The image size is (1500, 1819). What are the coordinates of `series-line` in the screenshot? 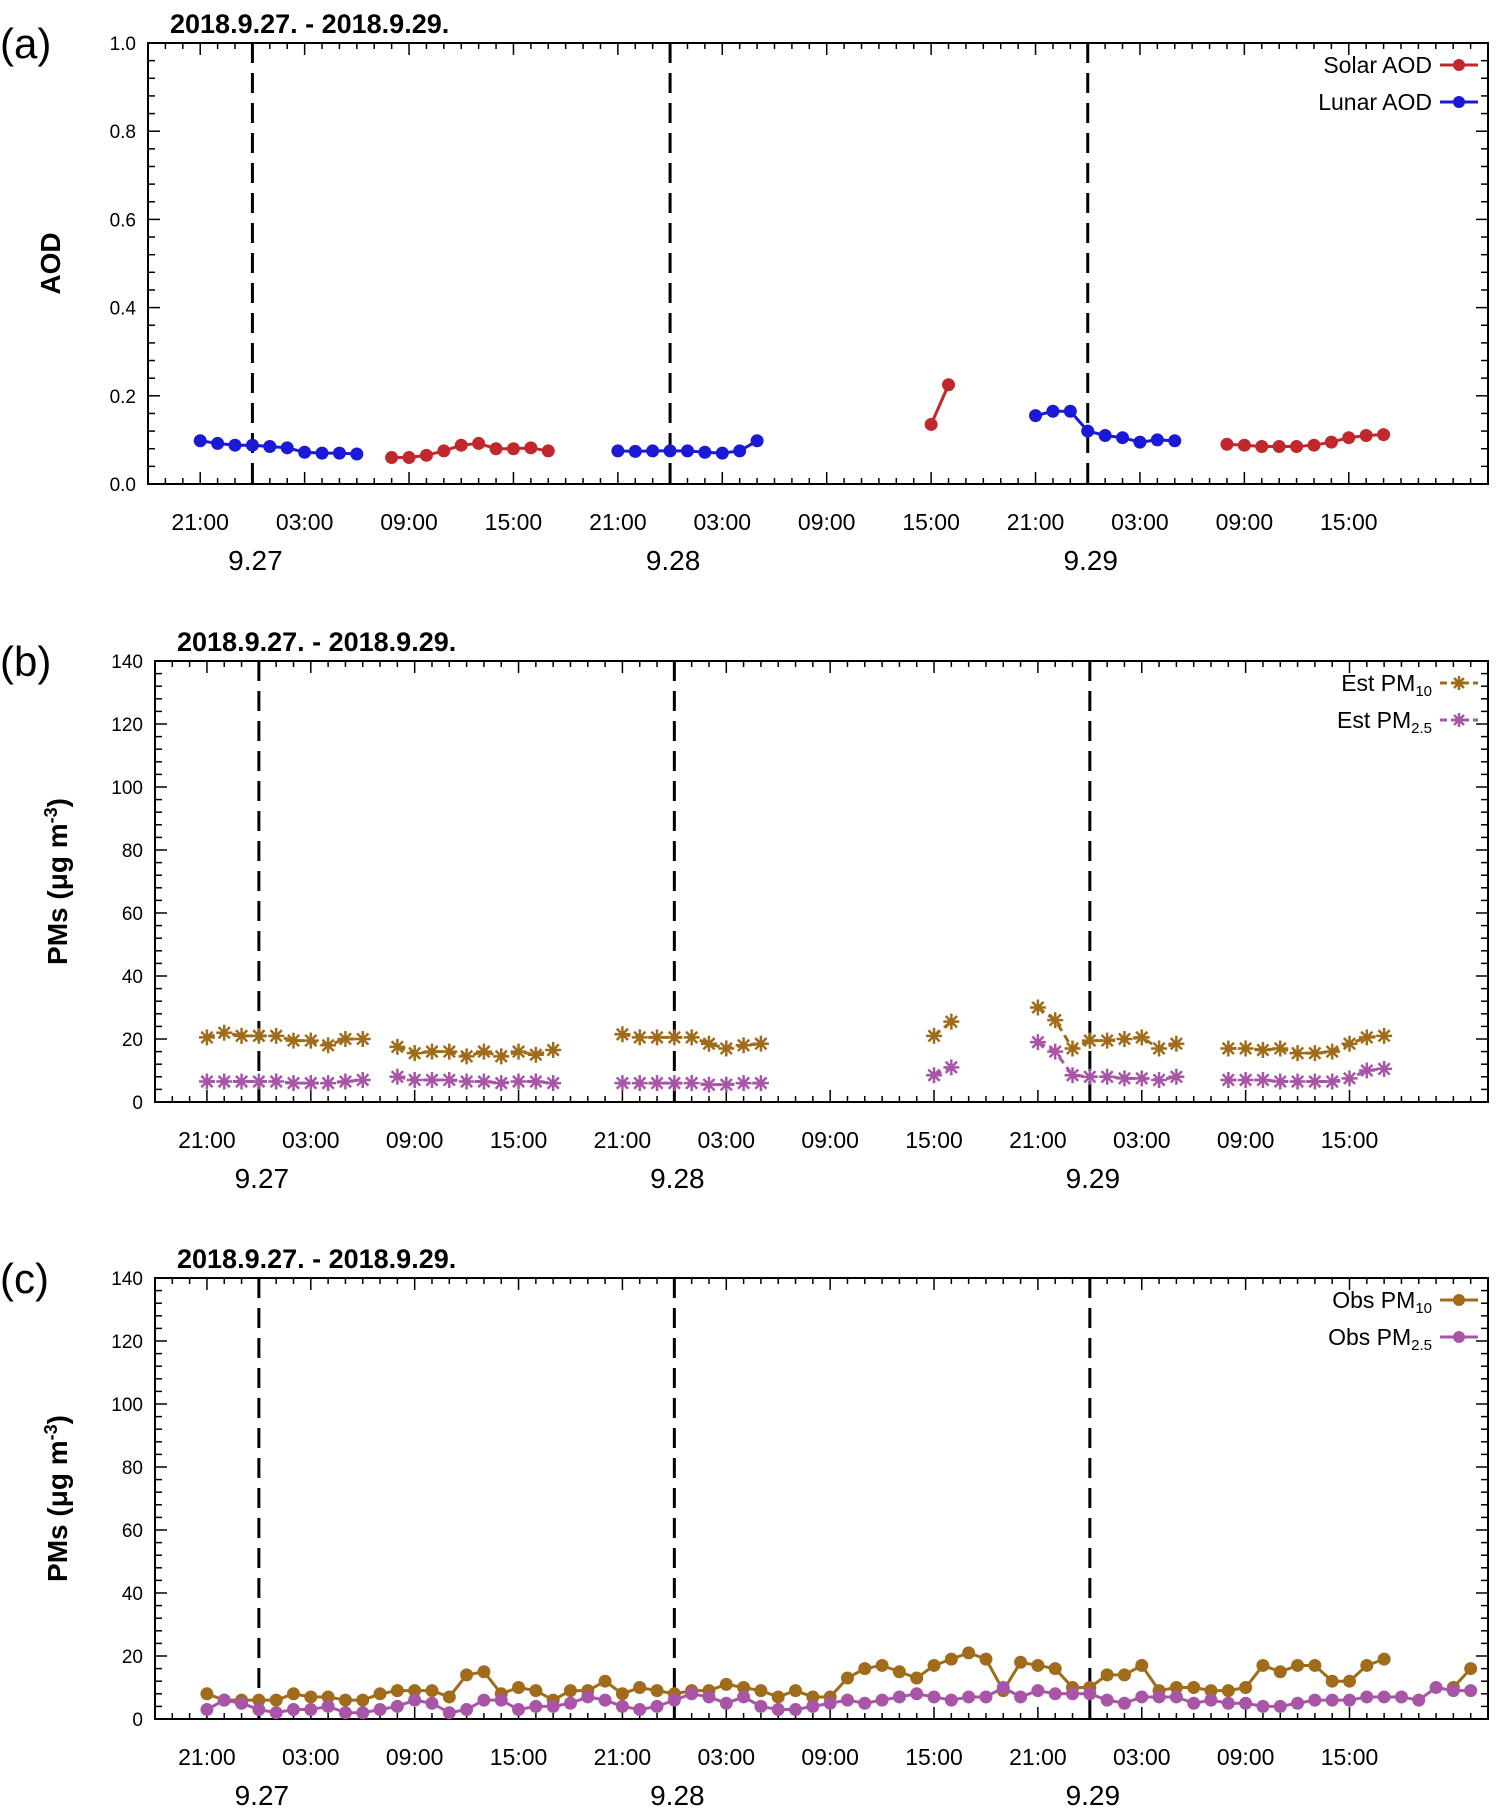 It's located at (1306, 1044).